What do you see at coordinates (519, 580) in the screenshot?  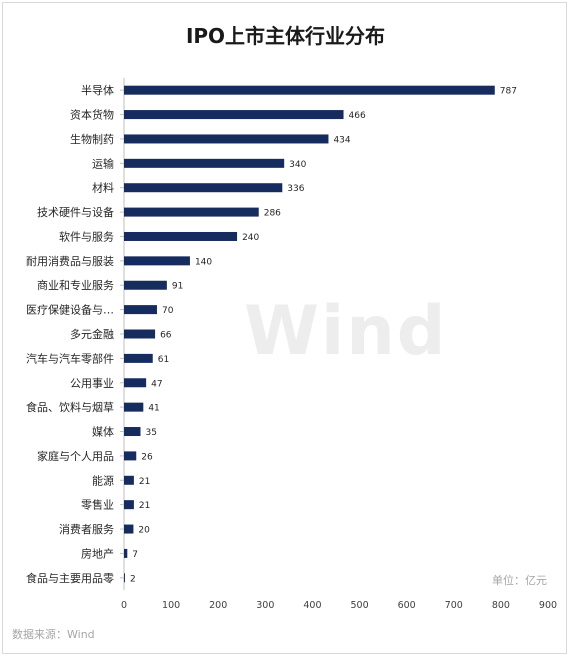 I see `unit-label: 单位：亿元` at bounding box center [519, 580].